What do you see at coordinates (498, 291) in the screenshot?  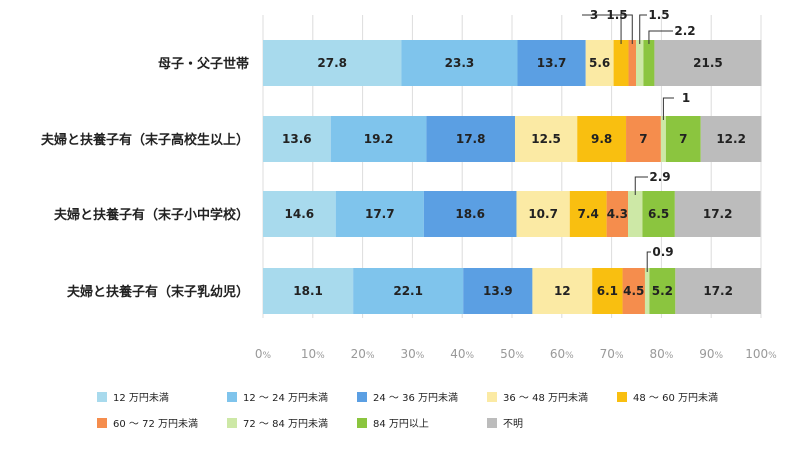 I see `data-label: 13.9` at bounding box center [498, 291].